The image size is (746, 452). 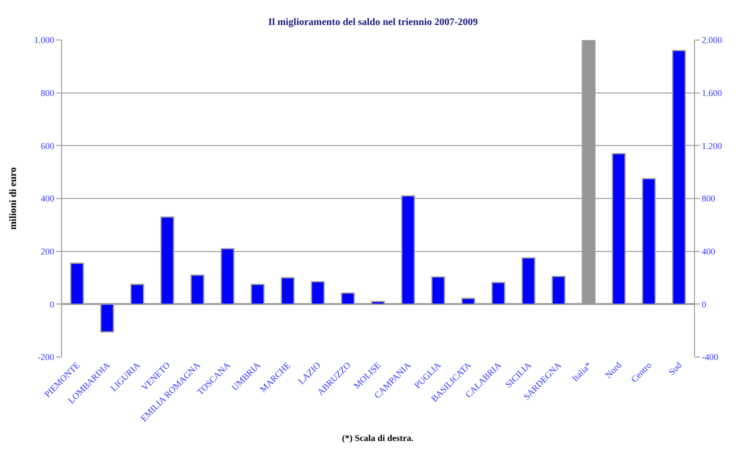 I want to click on y-tick-label: 600, so click(x=47, y=145).